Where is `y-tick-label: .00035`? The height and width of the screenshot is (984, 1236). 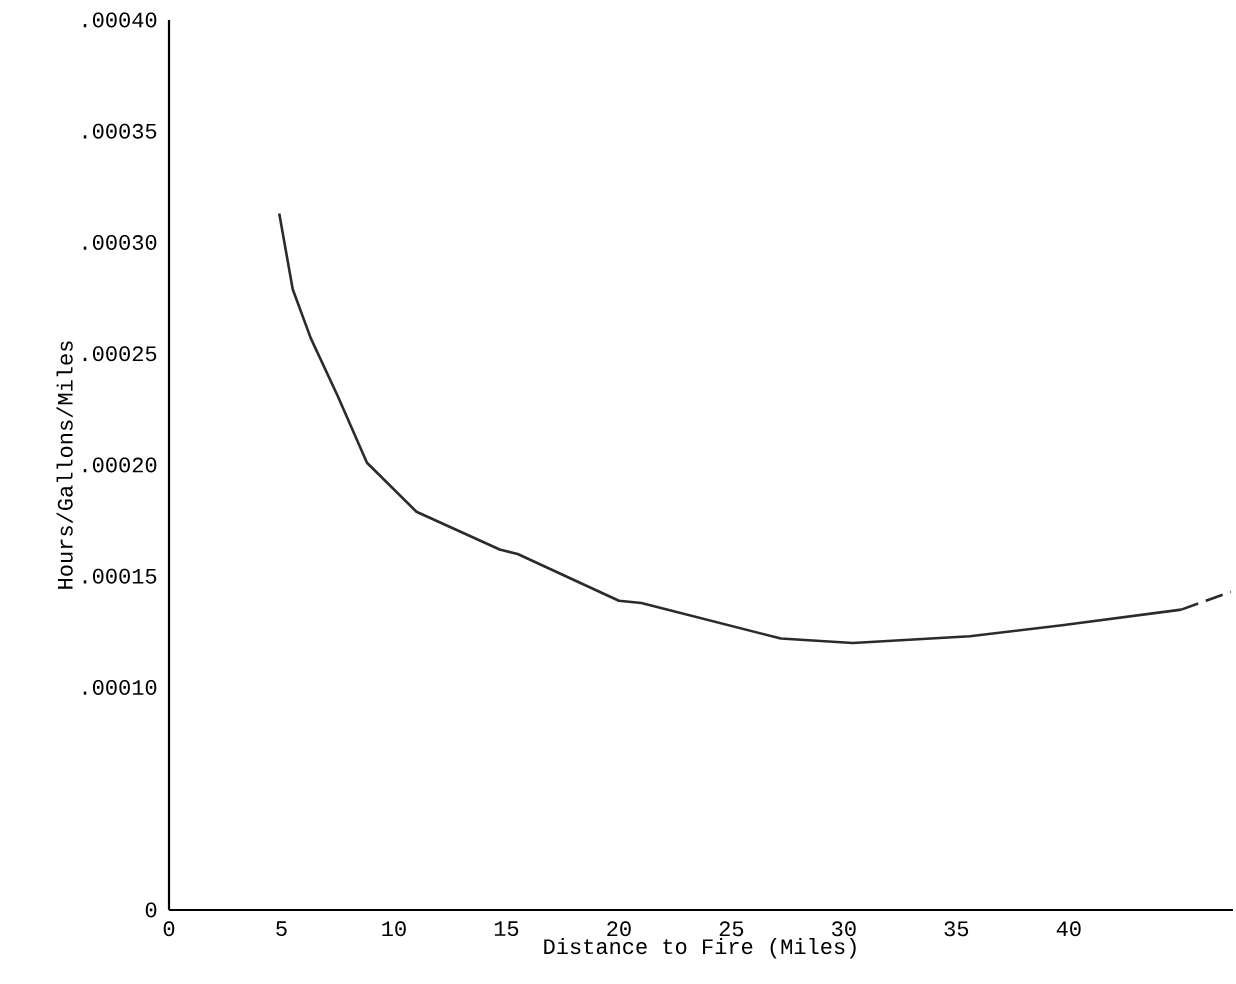 y-tick-label: .00035 is located at coordinates (120, 131).